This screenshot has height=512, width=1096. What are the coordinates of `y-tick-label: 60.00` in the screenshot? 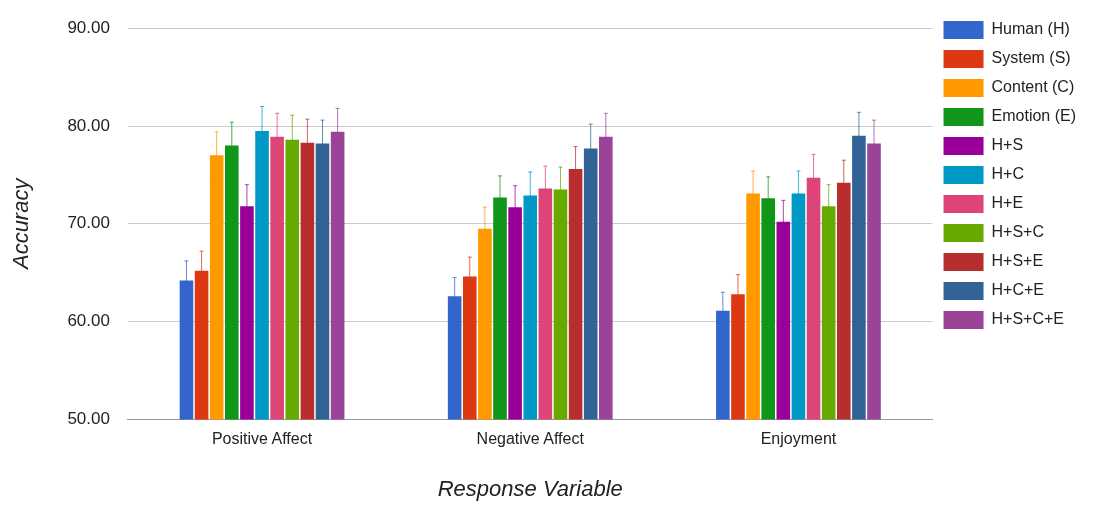 It's located at (88, 321).